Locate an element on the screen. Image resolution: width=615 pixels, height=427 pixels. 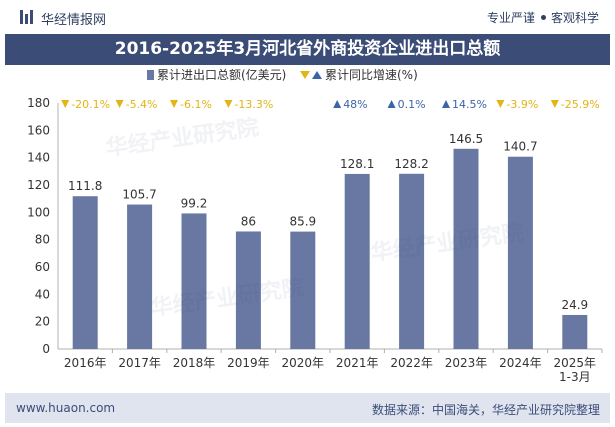
x-tick-label: 2019年 is located at coordinates (248, 363).